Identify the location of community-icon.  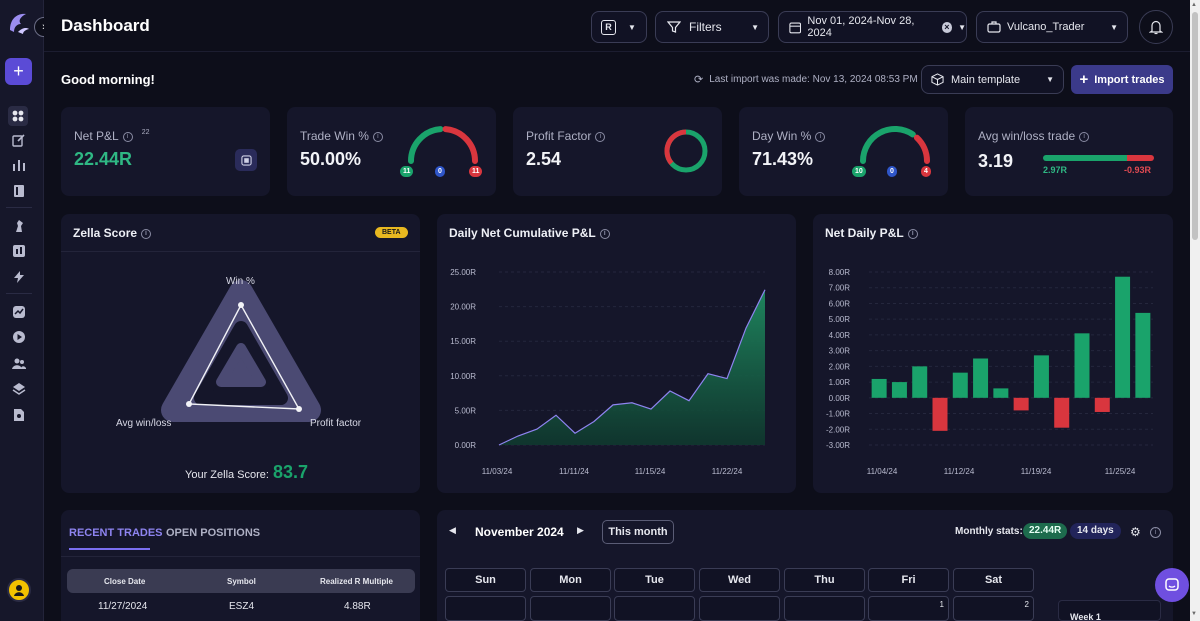
(19, 364).